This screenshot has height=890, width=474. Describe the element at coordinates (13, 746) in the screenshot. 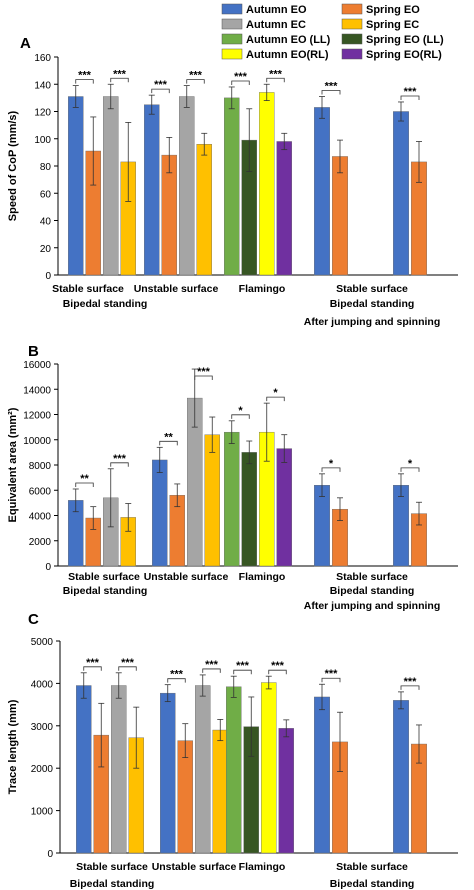

I see `y-axis-title: Trace length (mm)` at that location.